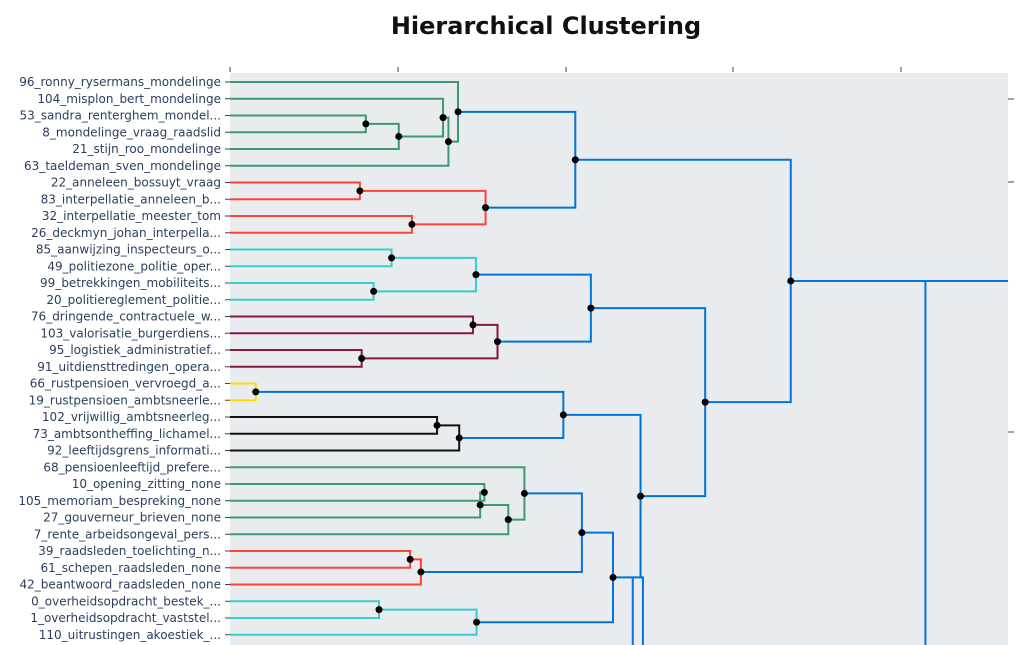  I want to click on leaf-label: 104_misplon_bert_mondelinge, so click(129, 99).